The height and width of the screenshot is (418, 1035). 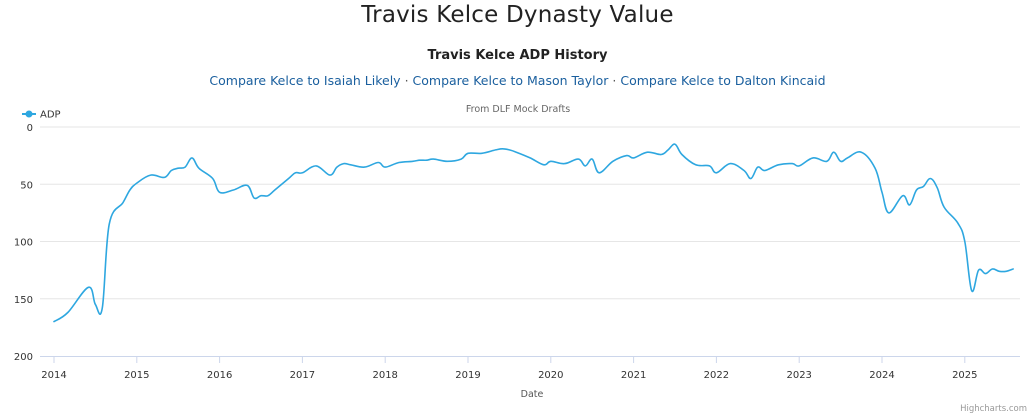 I want to click on legend: ADP, so click(x=41, y=115).